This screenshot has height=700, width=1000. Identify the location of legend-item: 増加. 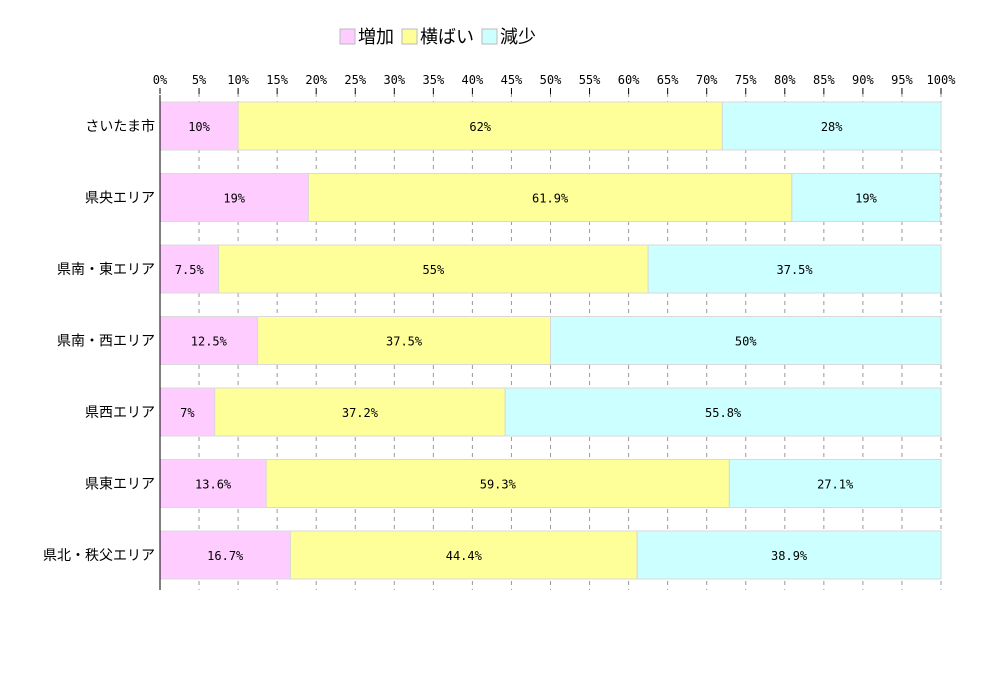
(366, 37).